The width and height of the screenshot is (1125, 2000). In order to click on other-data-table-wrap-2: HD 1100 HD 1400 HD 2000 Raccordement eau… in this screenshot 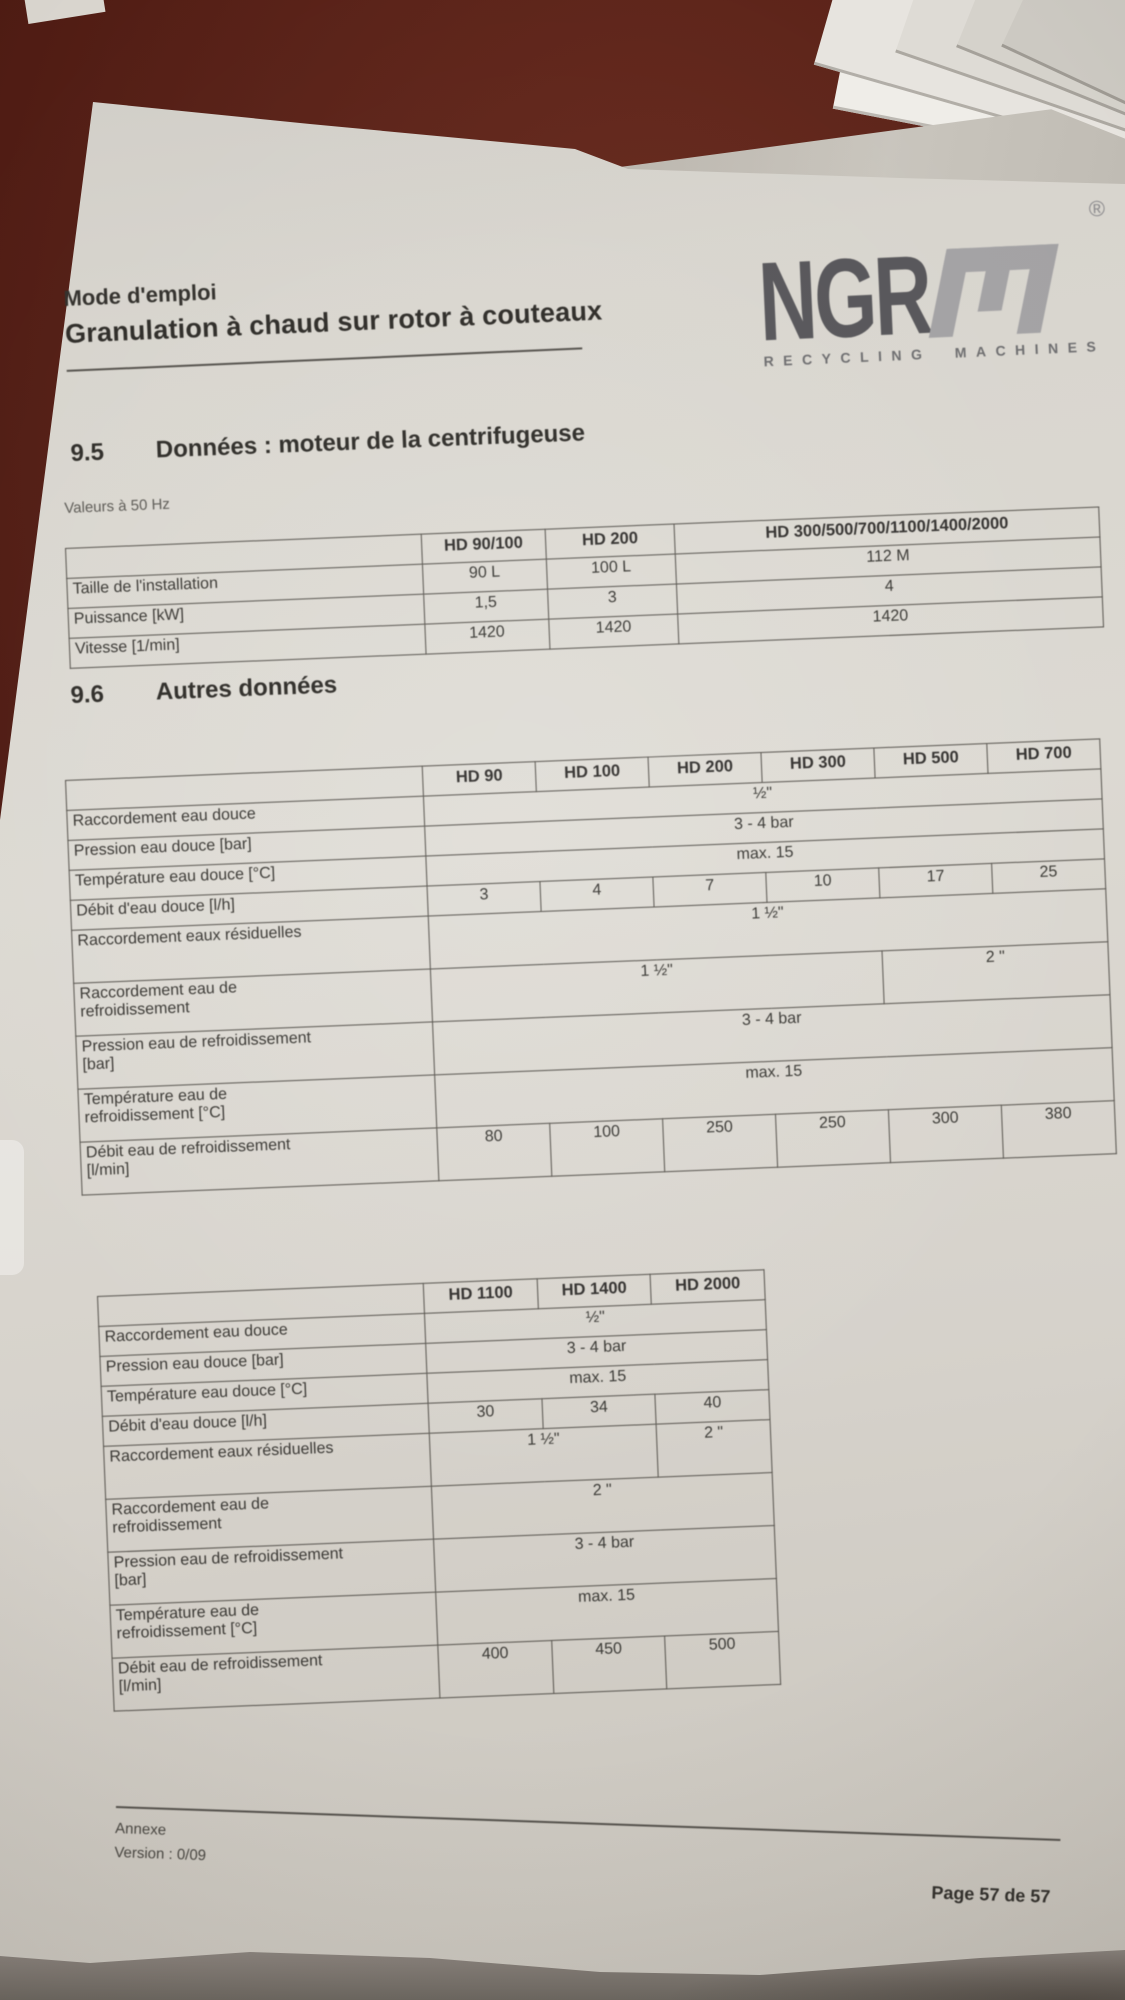, I will do `click(439, 1490)`.